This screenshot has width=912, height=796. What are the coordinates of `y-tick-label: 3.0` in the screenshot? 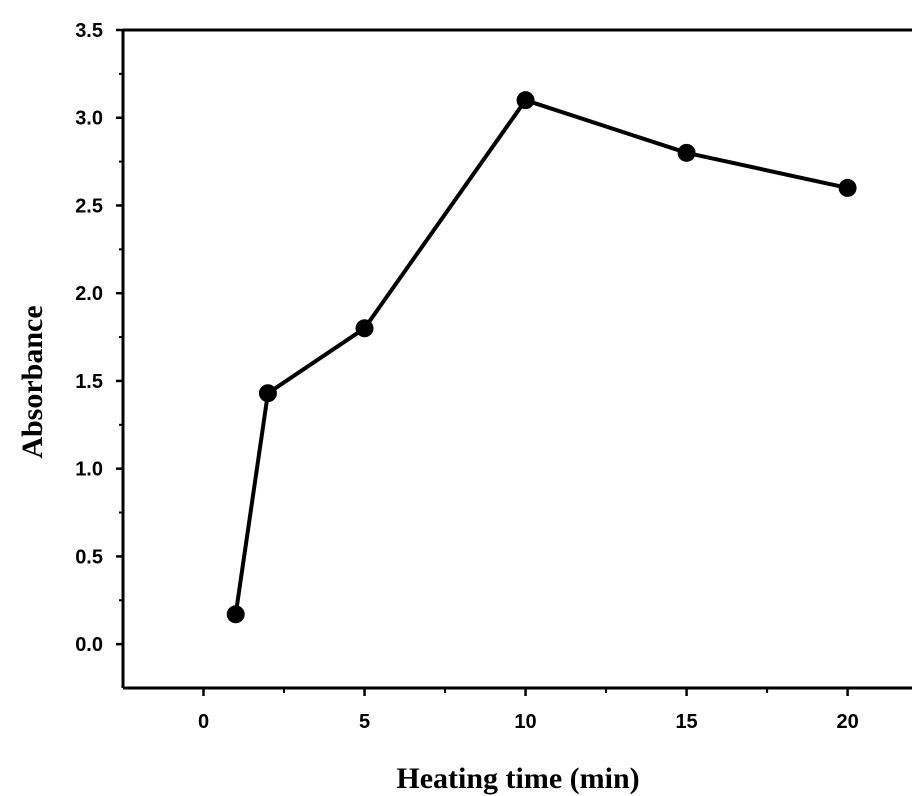 It's located at (89, 119).